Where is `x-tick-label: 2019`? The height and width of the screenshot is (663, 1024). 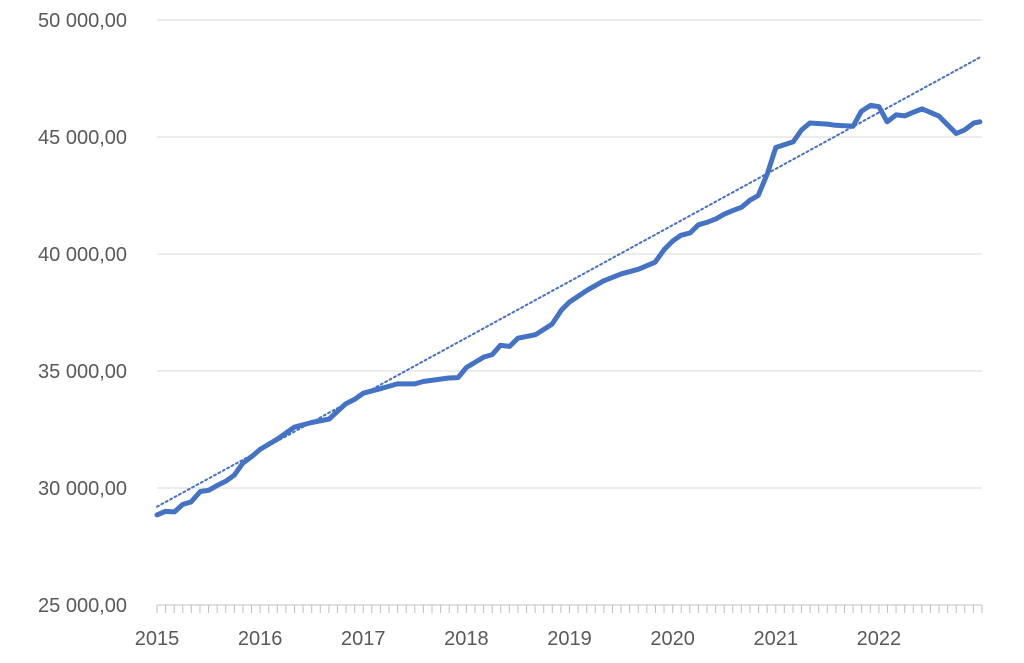 x-tick-label: 2019 is located at coordinates (569, 639).